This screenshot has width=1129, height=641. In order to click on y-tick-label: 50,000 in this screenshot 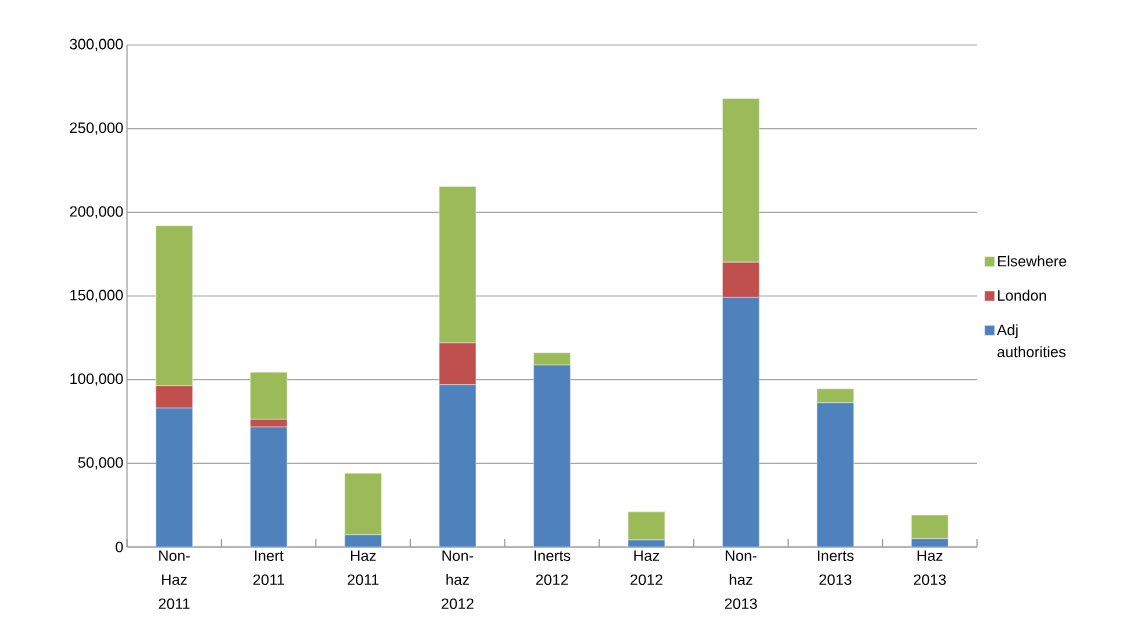, I will do `click(100, 463)`.